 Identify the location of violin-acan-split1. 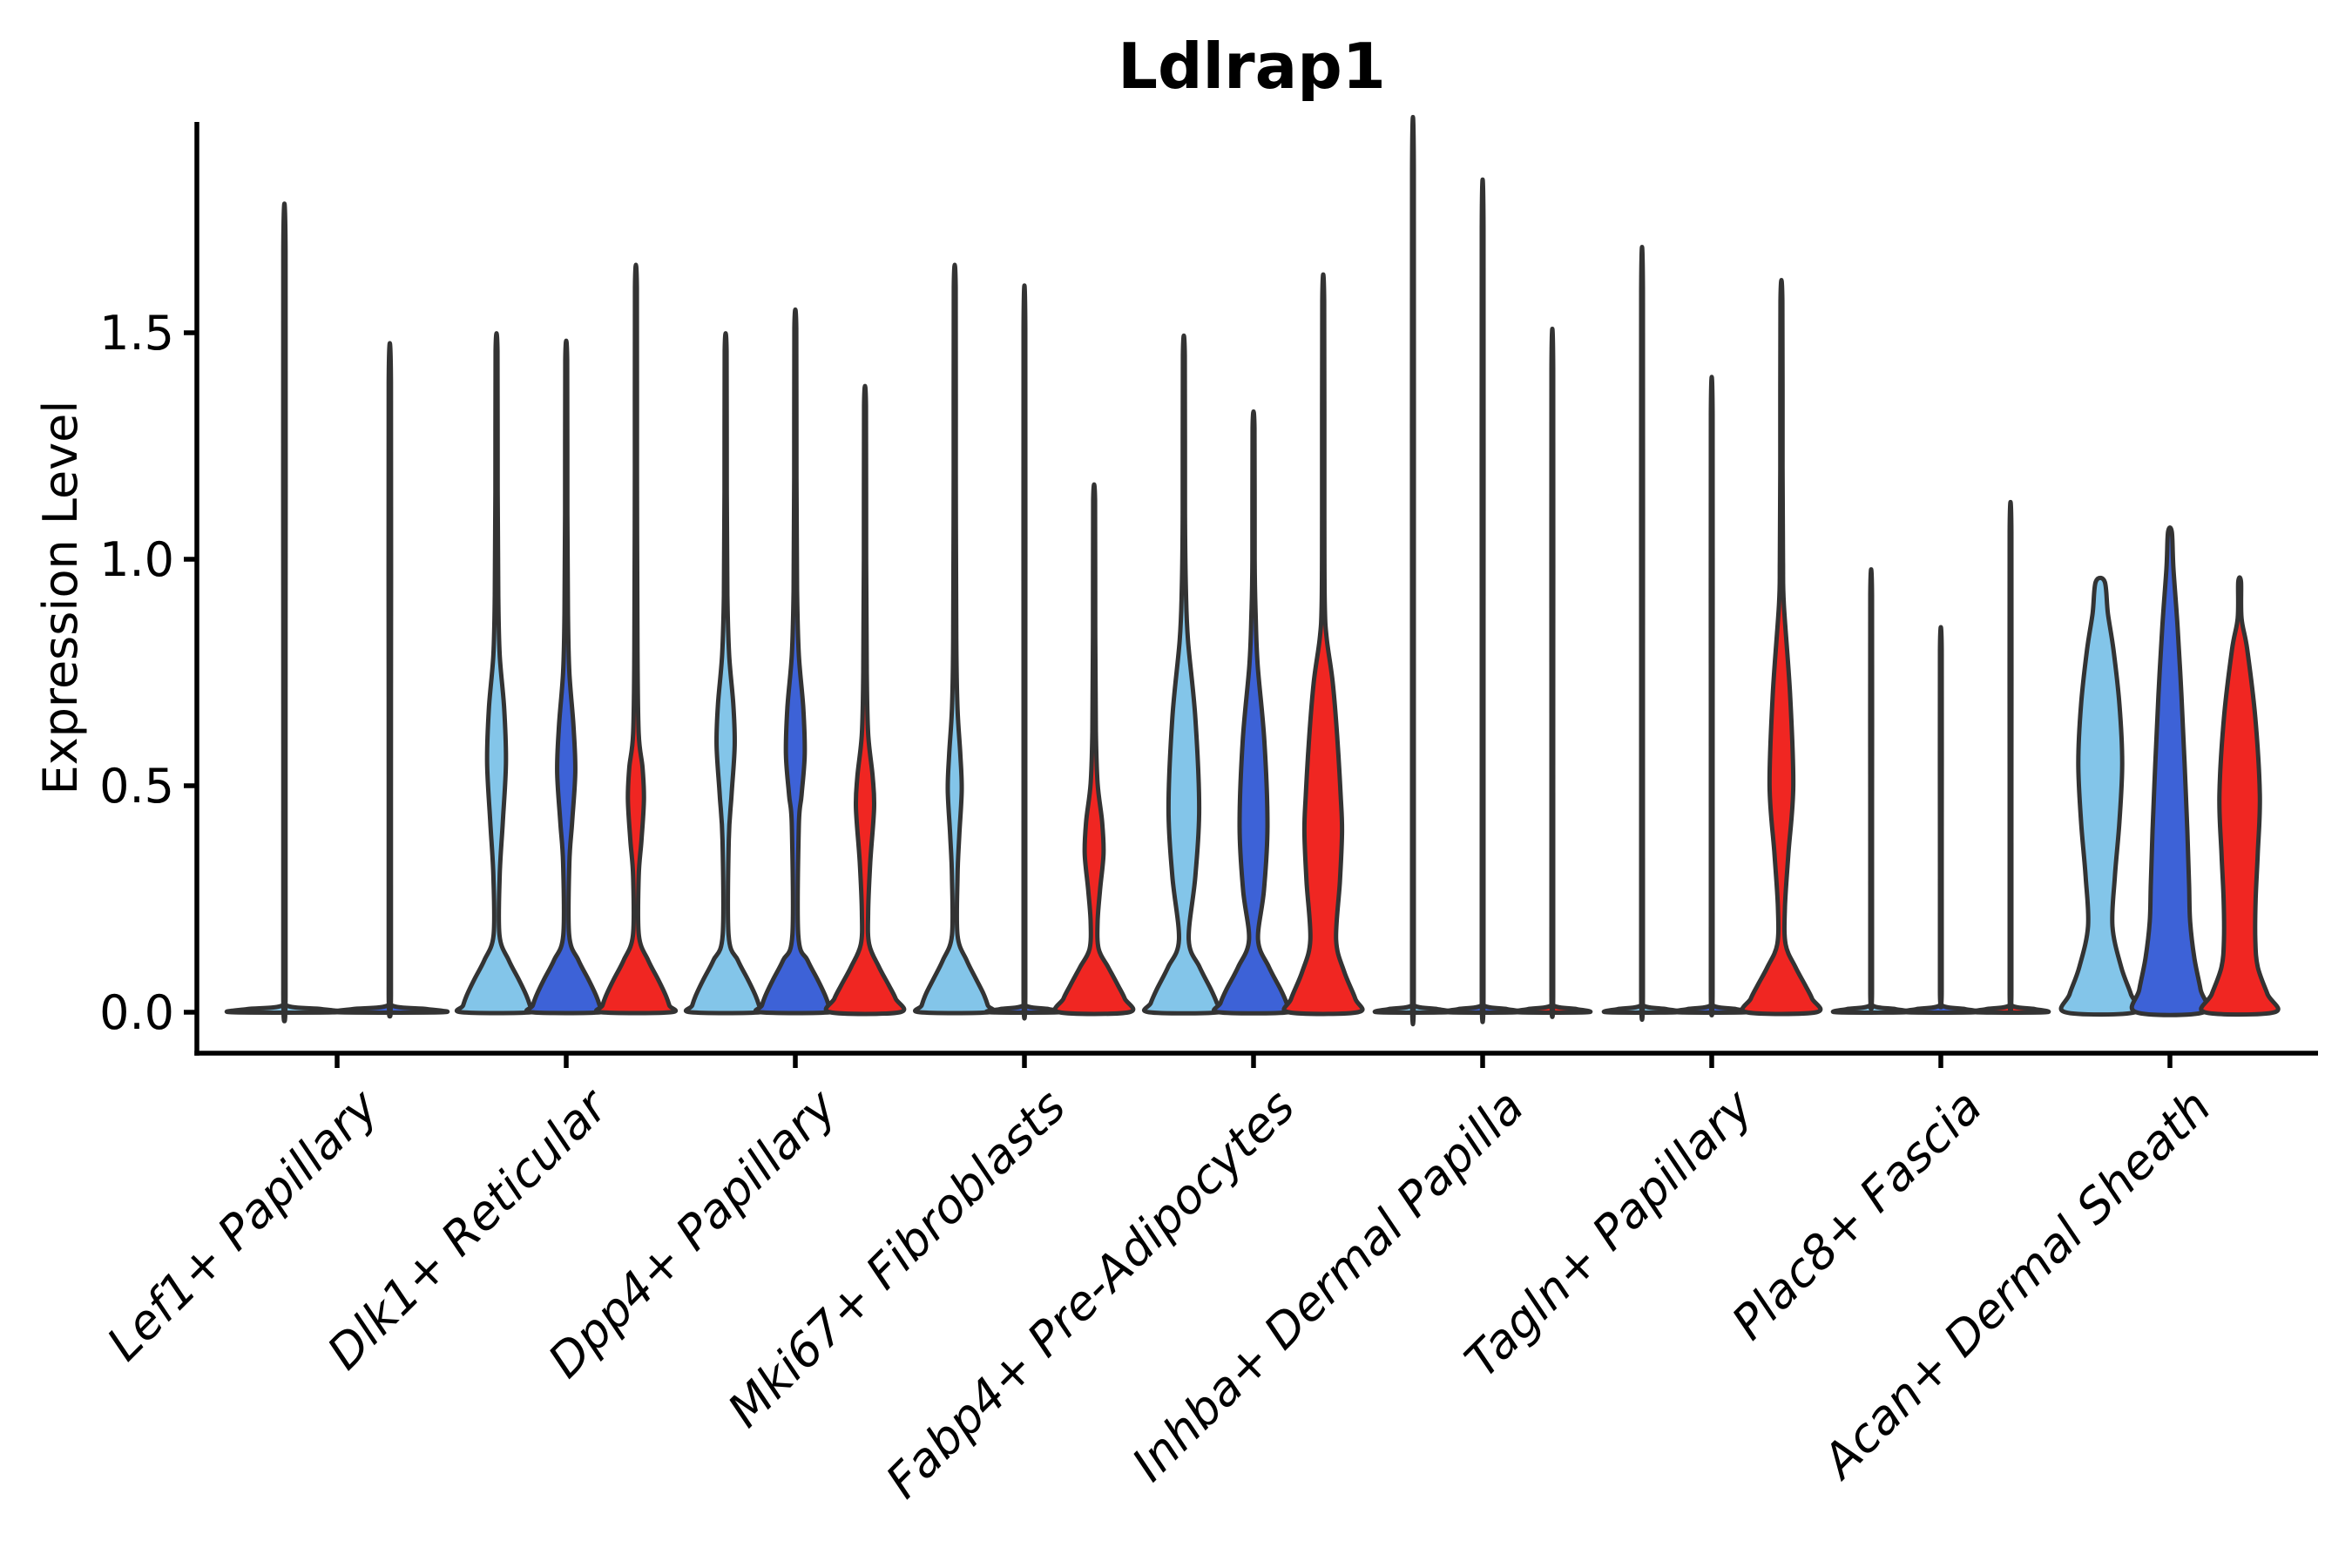
(2100, 796).